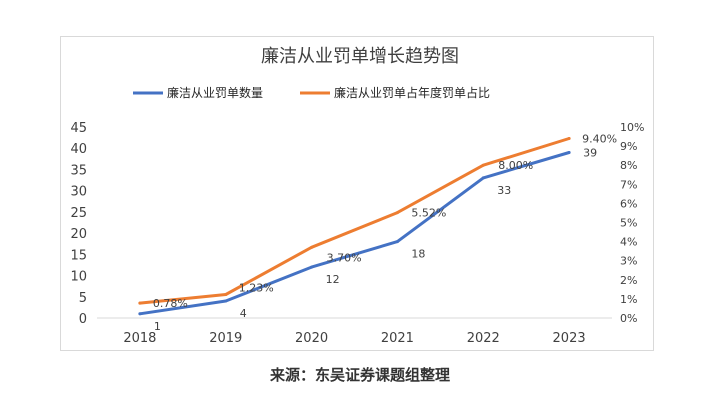  What do you see at coordinates (359, 375) in the screenshot?
I see `source-note: 来源：东吴证券课题组整理` at bounding box center [359, 375].